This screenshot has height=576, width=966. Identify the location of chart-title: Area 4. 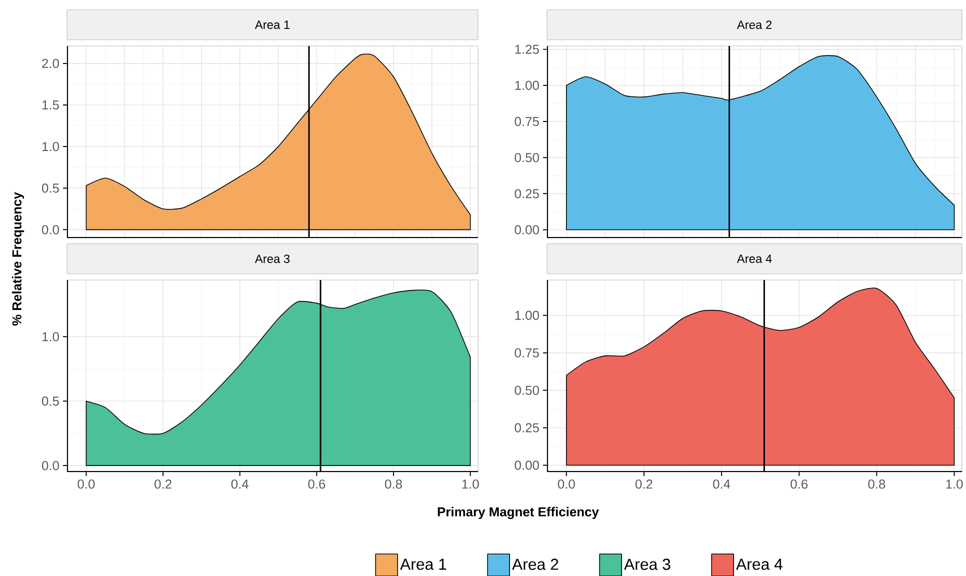
(754, 258).